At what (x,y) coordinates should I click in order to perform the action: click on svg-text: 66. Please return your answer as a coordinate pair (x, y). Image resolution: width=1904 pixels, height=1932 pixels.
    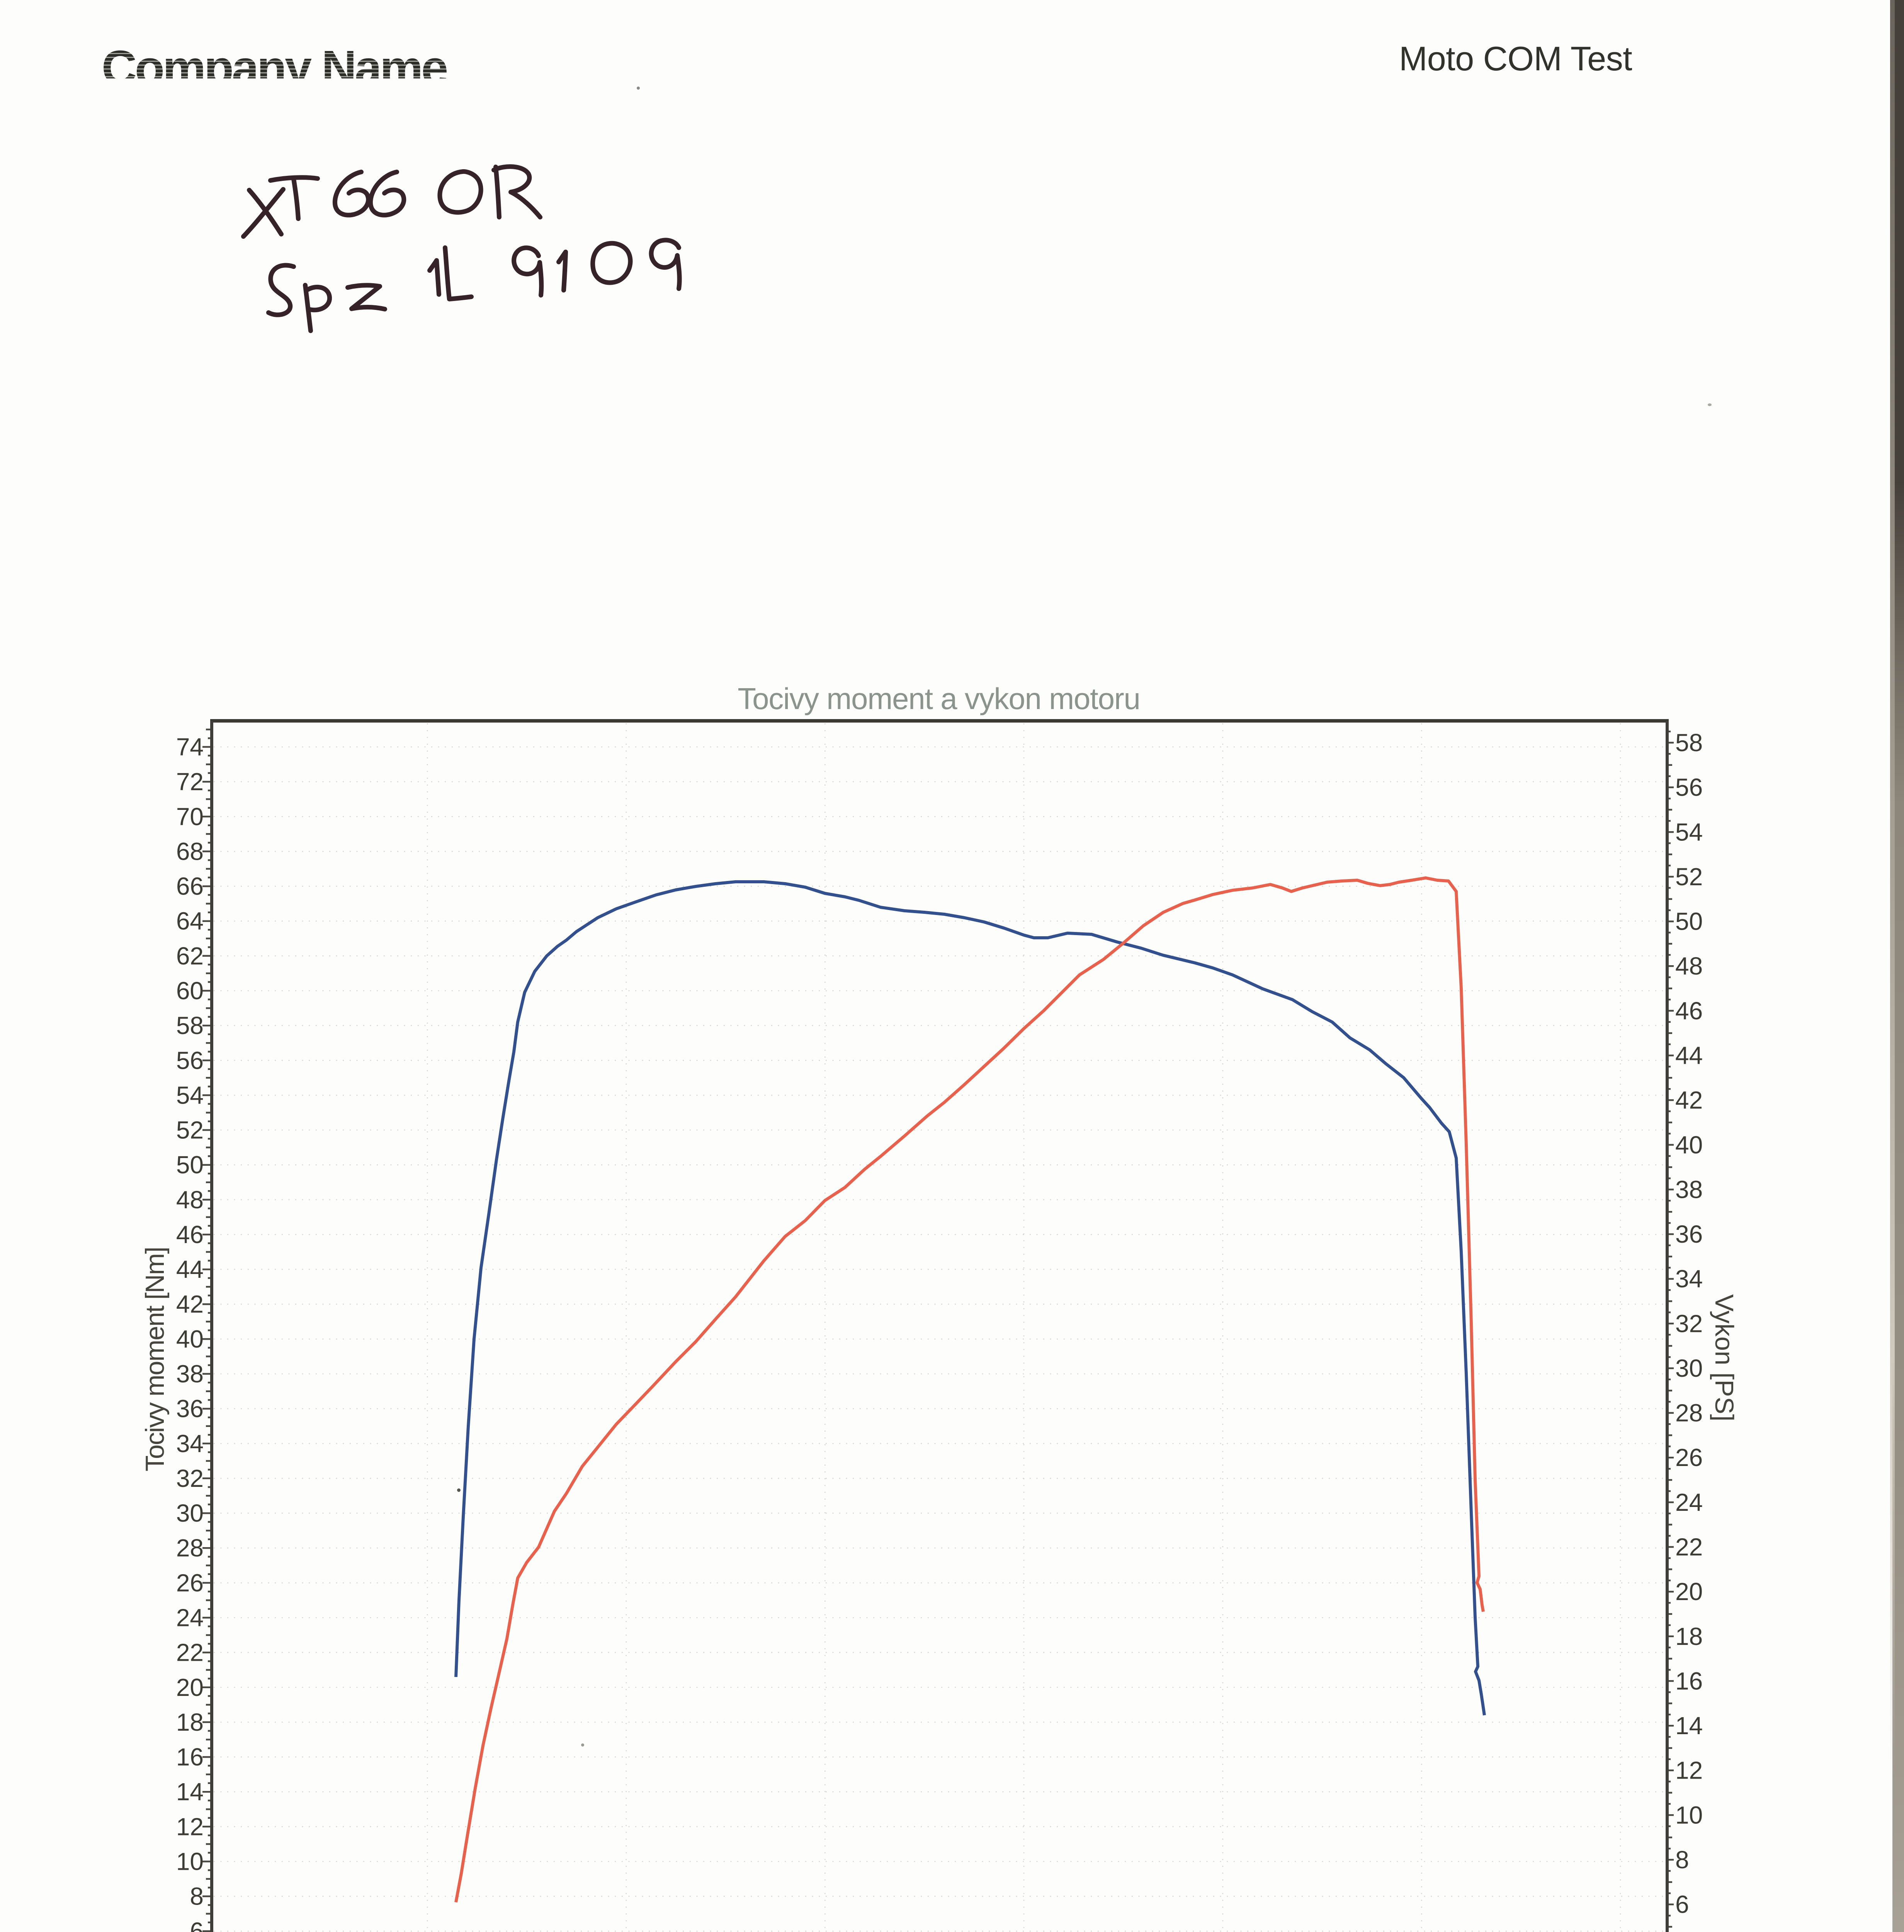
    Looking at the image, I should click on (190, 886).